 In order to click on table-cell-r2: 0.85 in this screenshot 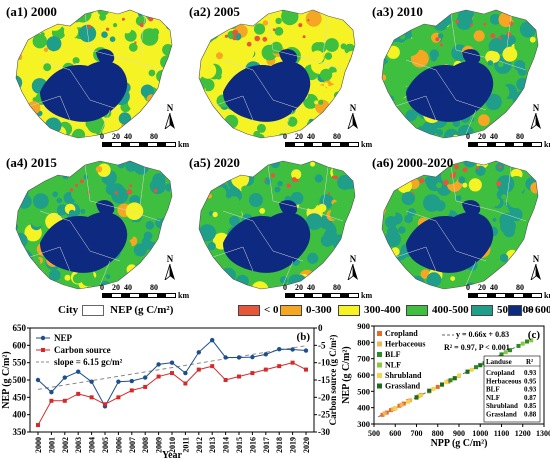, I will do `click(530, 406)`.